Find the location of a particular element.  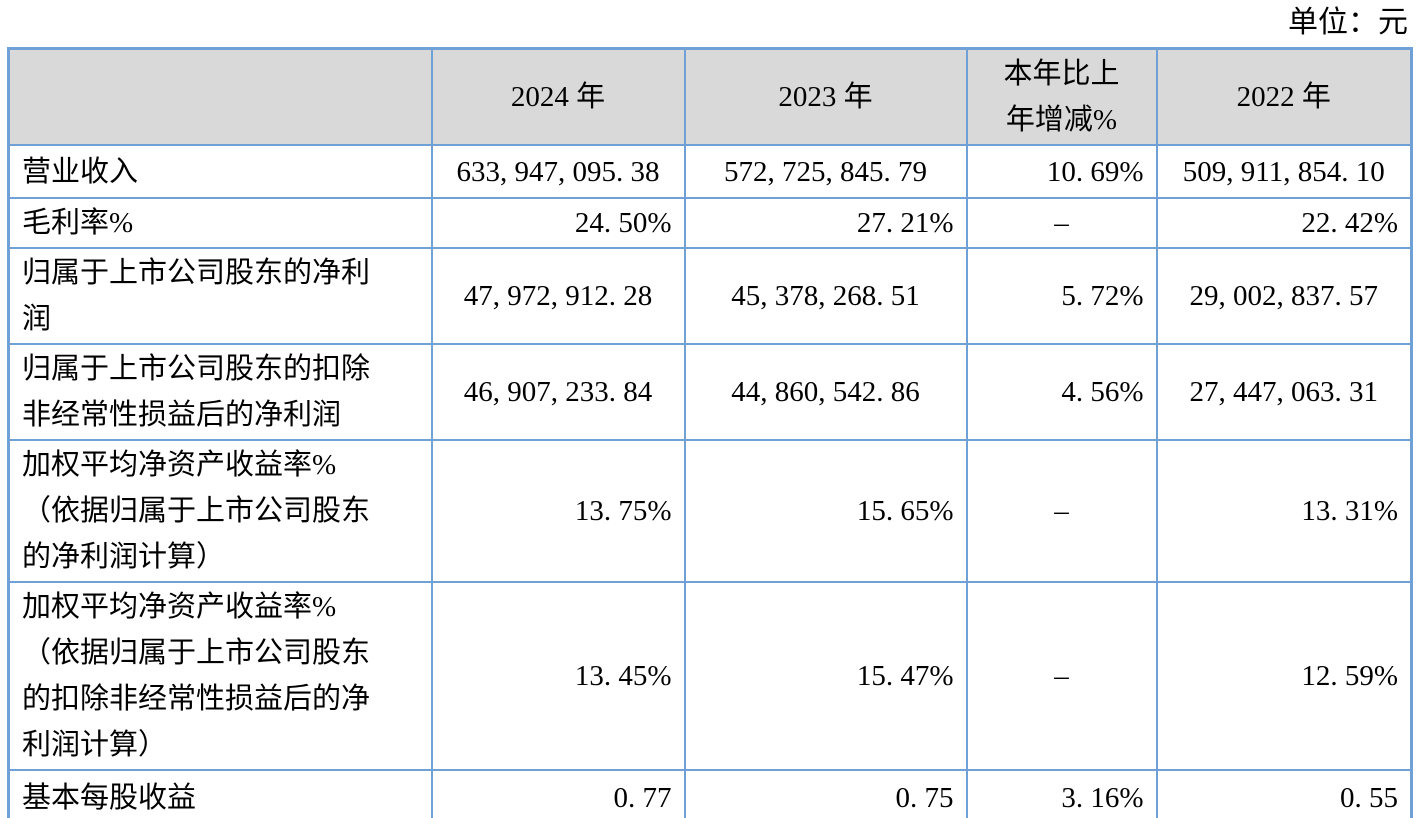

value-cell: 509, 911, 854. 10 is located at coordinates (1284, 171).